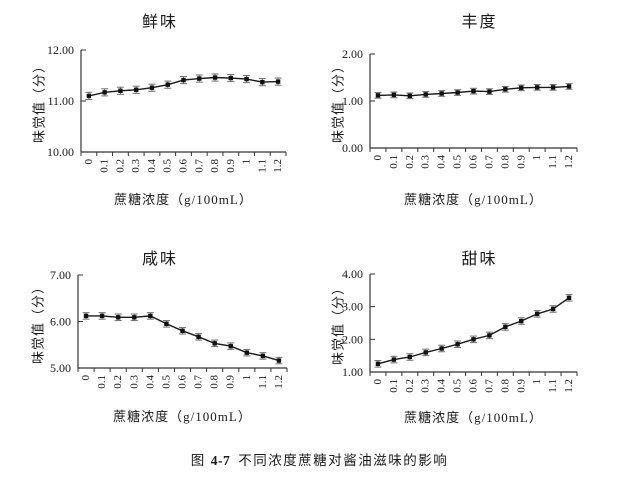 The height and width of the screenshot is (482, 639). I want to click on figure-caption: 图 4-7 不同浓度蔗糖对酱油滋味的影响, so click(319, 459).